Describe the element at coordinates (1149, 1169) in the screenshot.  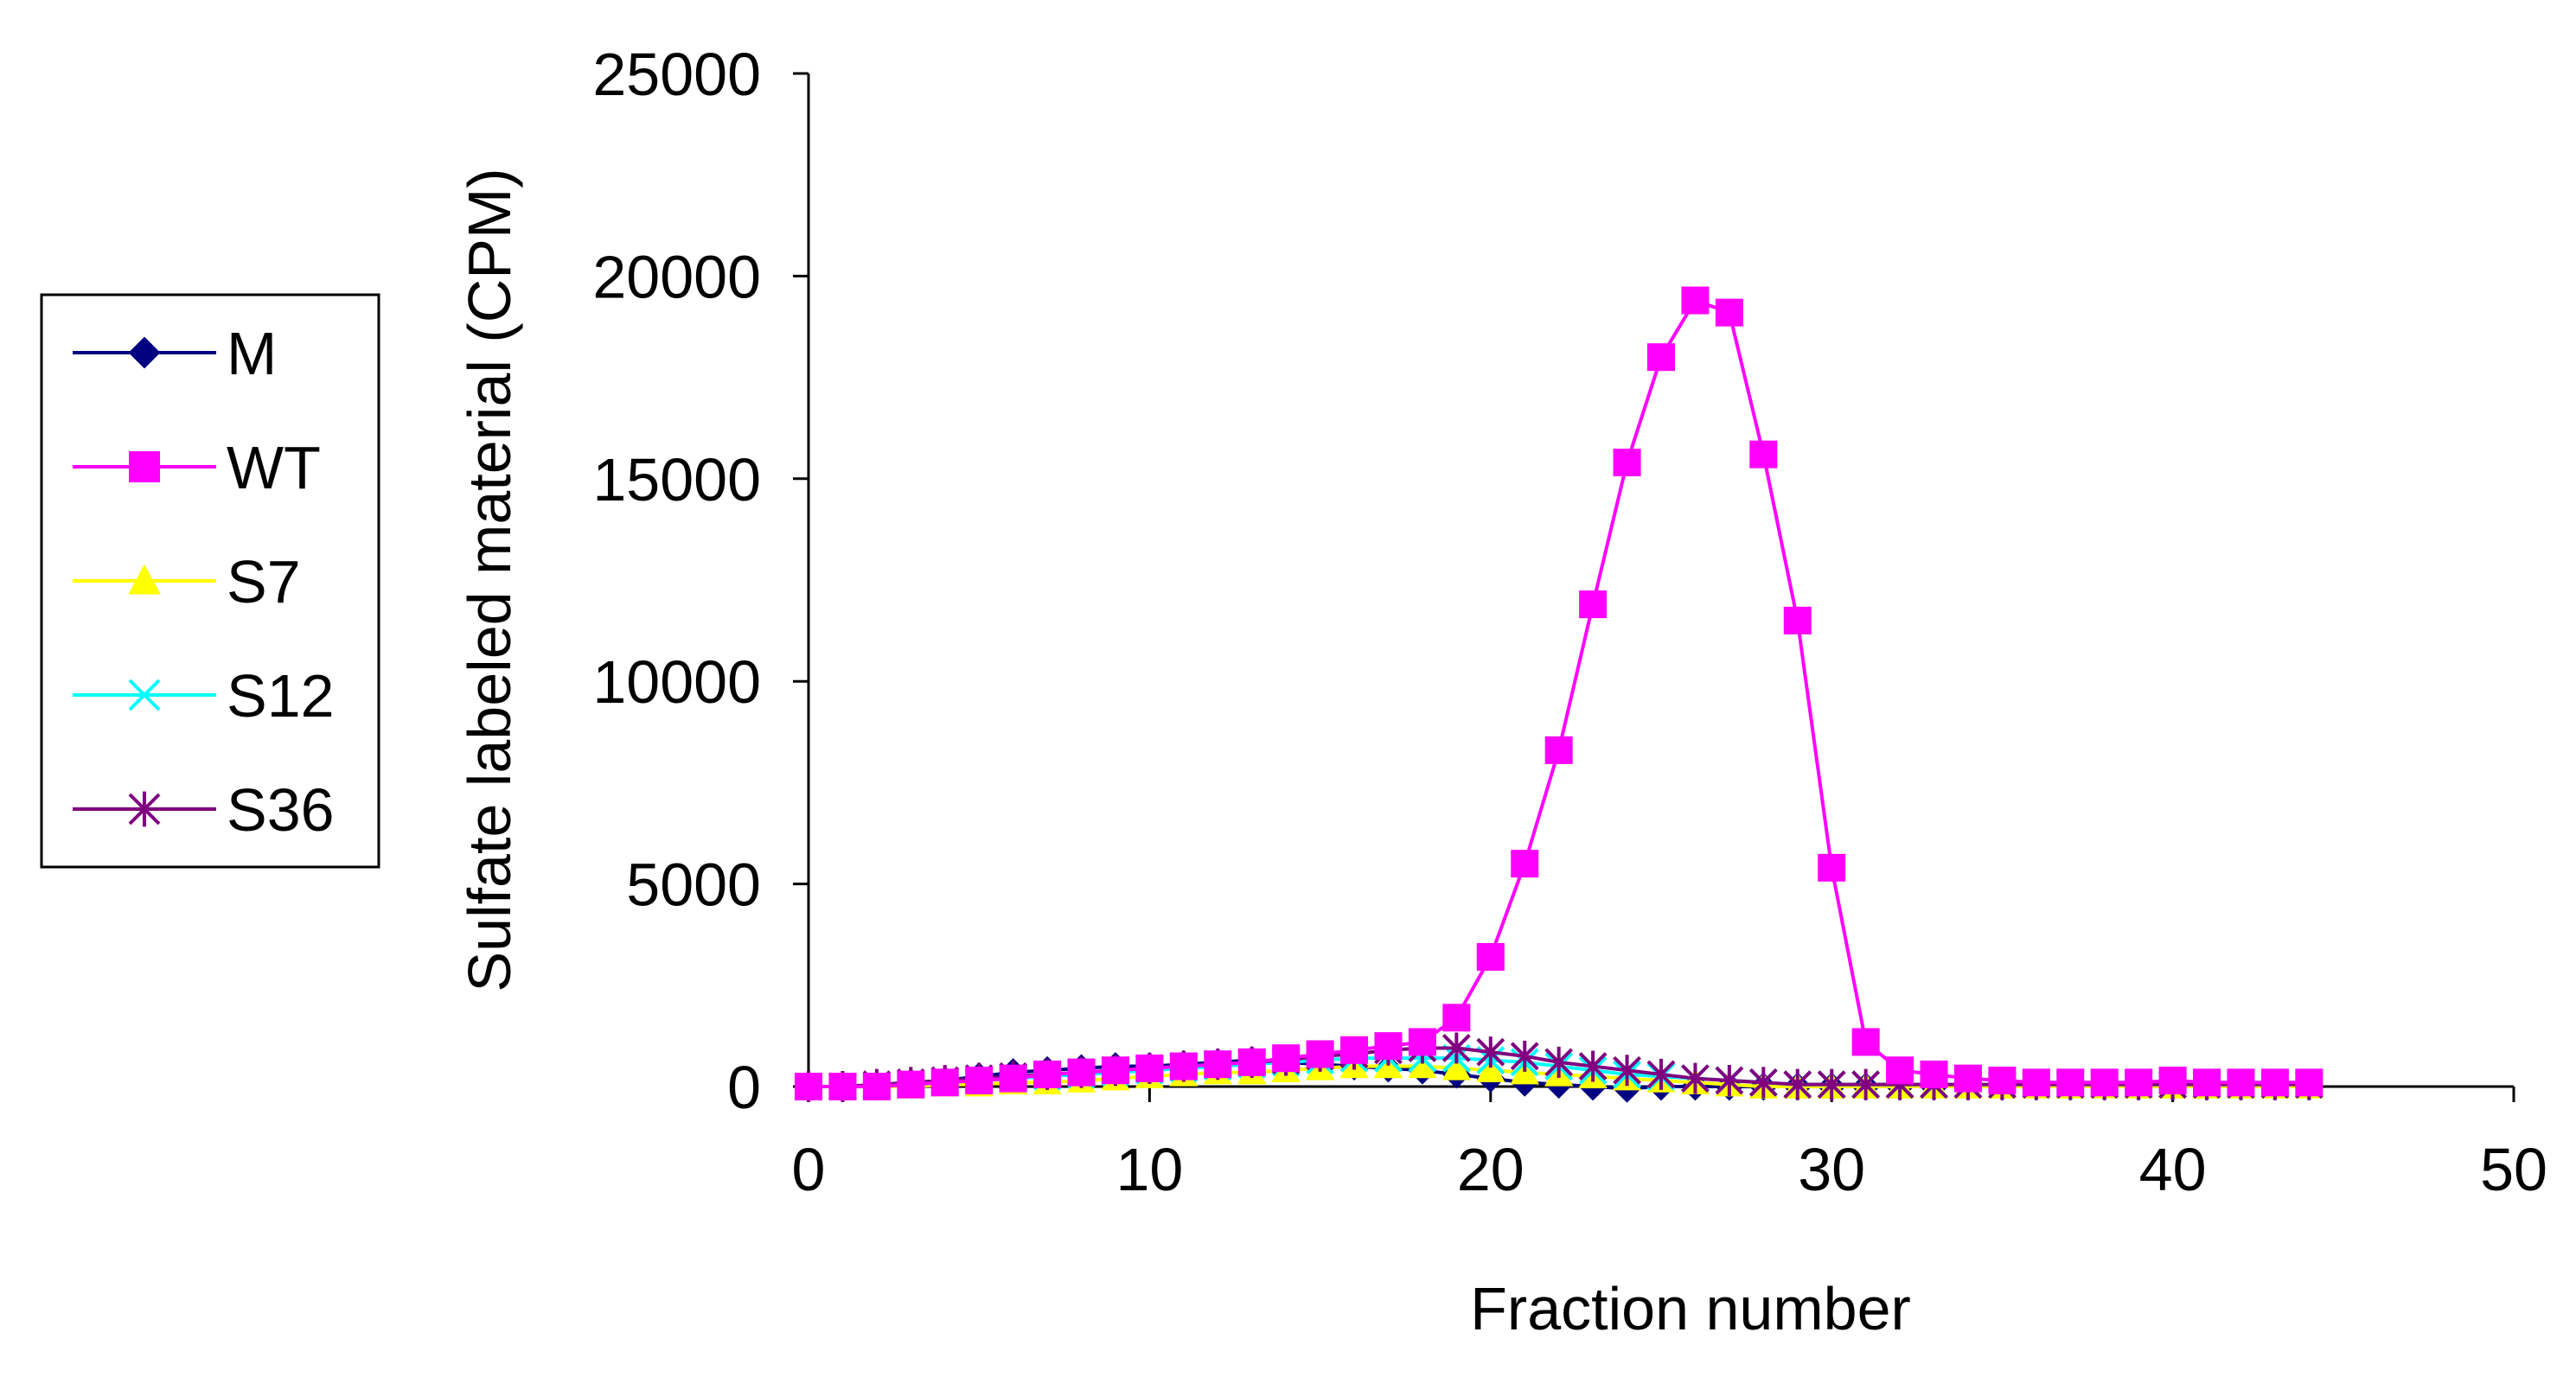
I see `x-tick-label: 10` at that location.